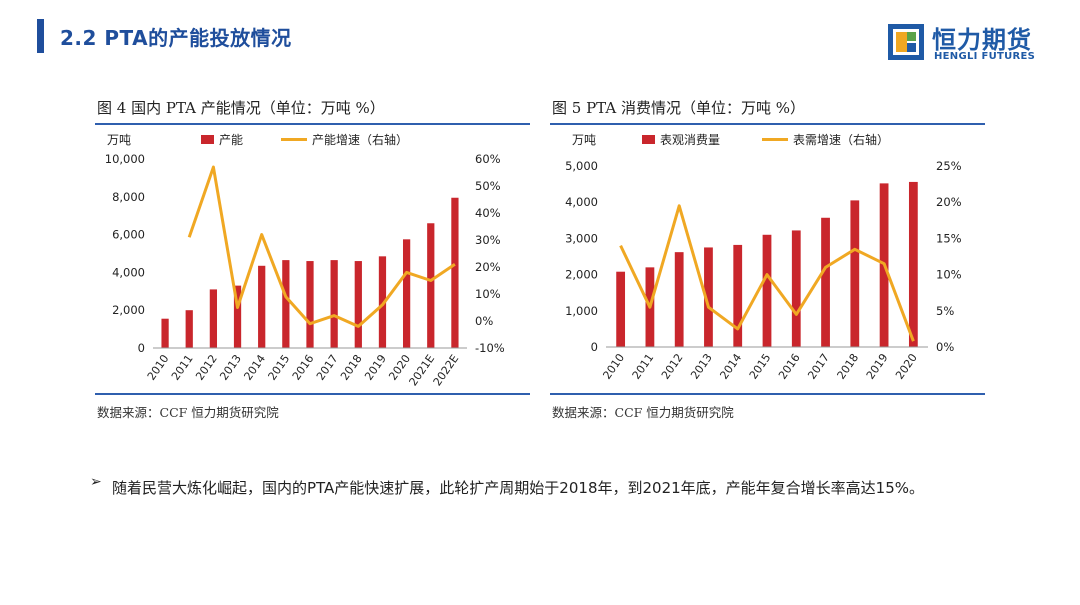  I want to click on chart2-right-tick: 20%, so click(949, 202).